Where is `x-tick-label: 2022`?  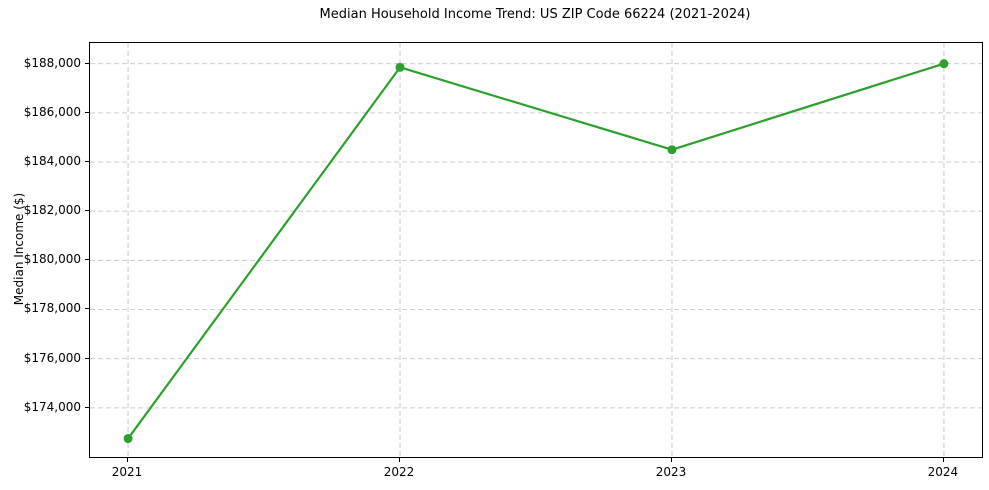
x-tick-label: 2022 is located at coordinates (399, 472).